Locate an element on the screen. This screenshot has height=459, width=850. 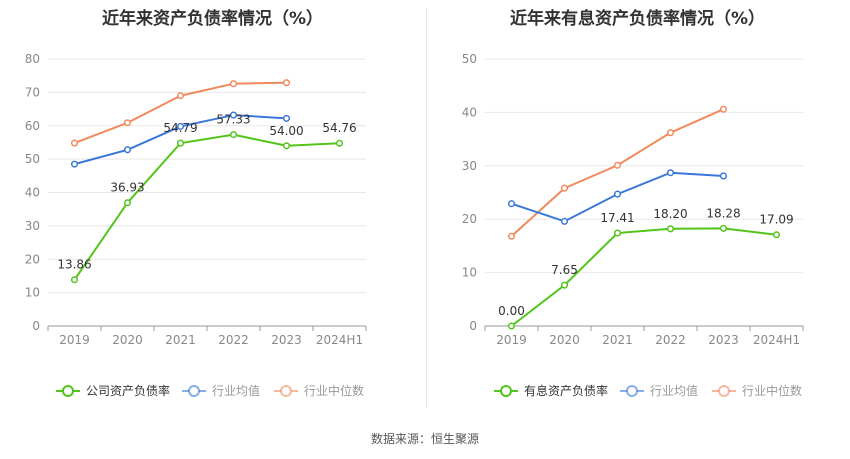
legend-item: 有息资产负债率 is located at coordinates (551, 390).